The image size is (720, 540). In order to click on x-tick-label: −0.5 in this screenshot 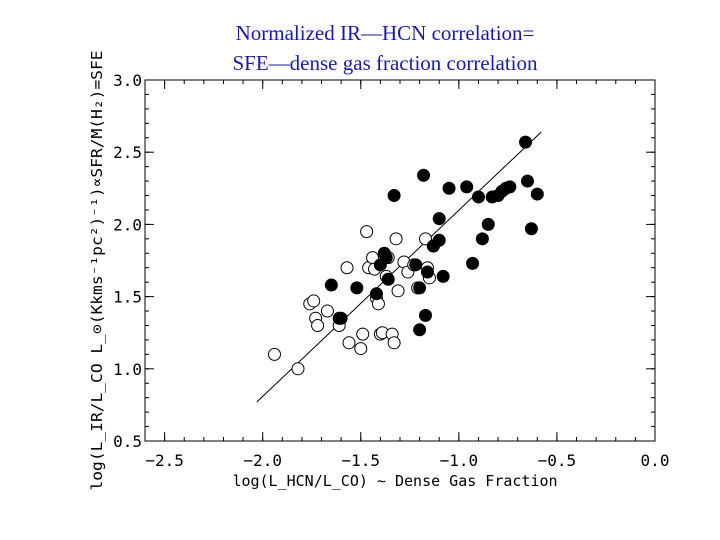, I will do `click(557, 460)`.